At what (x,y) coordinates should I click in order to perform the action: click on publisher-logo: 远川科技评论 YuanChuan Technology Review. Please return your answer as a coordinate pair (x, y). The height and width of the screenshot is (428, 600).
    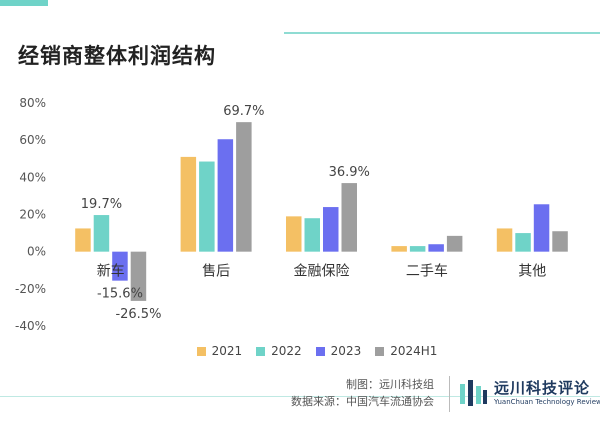
    Looking at the image, I should click on (529, 393).